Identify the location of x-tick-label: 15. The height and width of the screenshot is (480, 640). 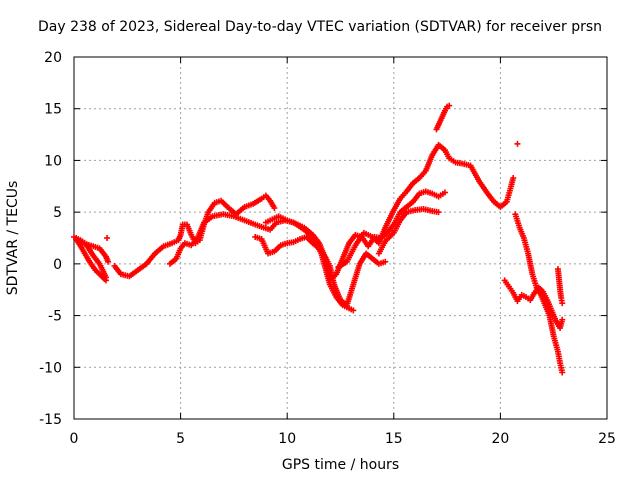
(394, 439).